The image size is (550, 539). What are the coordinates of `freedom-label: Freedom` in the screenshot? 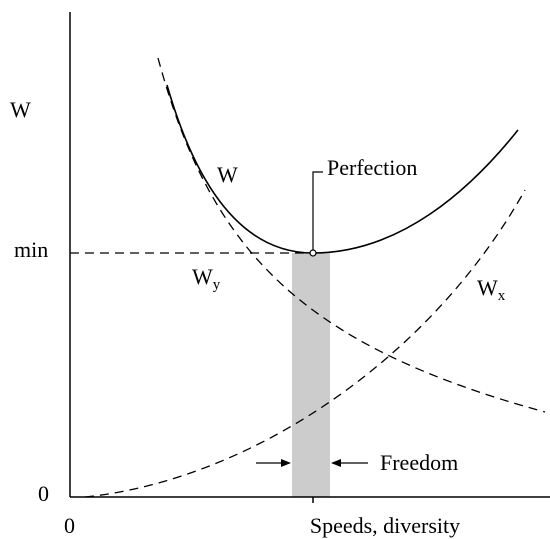 It's located at (419, 462).